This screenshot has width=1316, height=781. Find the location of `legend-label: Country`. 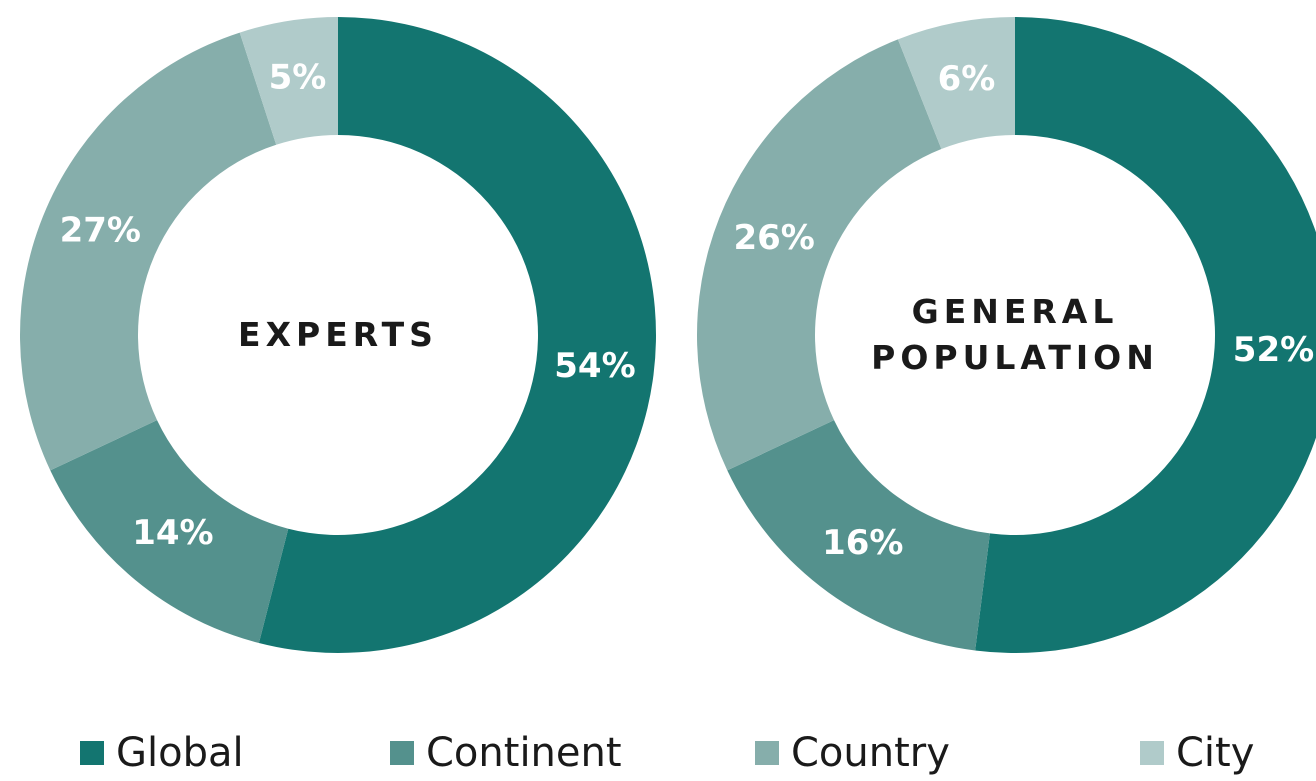

legend-label: Country is located at coordinates (870, 753).